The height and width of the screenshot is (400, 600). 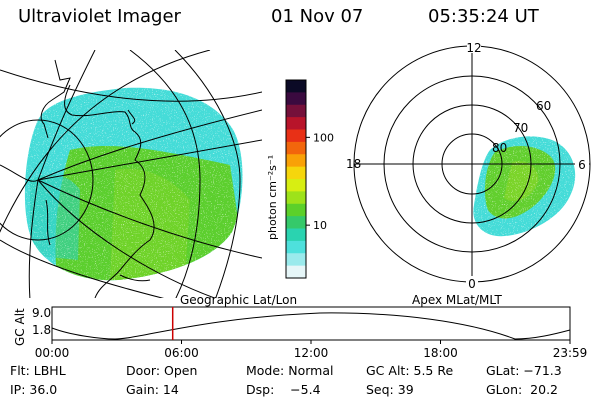 What do you see at coordinates (390, 389) in the screenshot?
I see `status-seq: Seq: 39` at bounding box center [390, 389].